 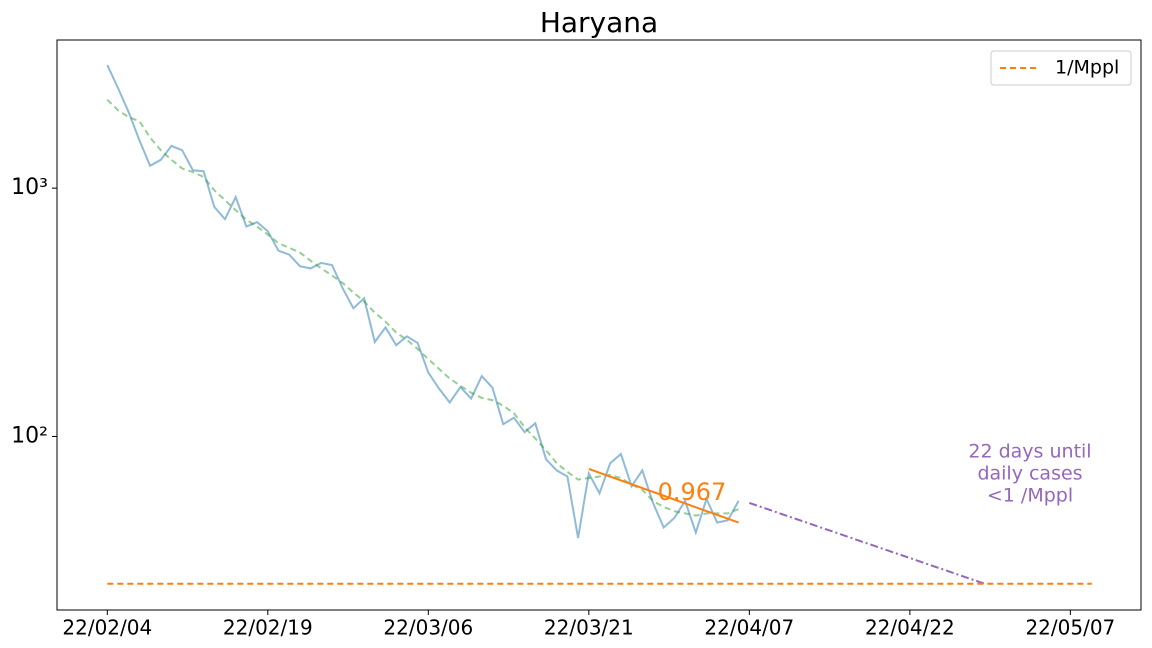 What do you see at coordinates (29, 187) in the screenshot?
I see `y-tick-label: 10³` at bounding box center [29, 187].